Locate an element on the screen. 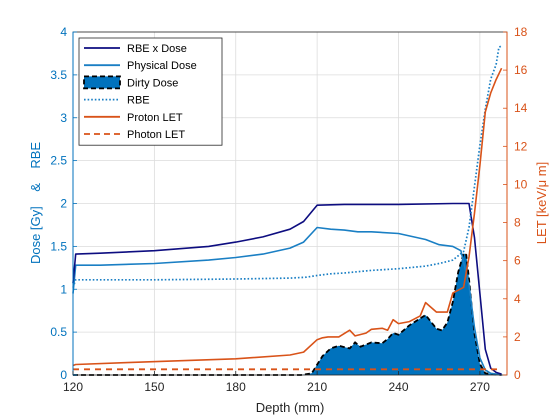 The image size is (560, 420). legend-proton-let-label: Proton LET is located at coordinates (155, 118).